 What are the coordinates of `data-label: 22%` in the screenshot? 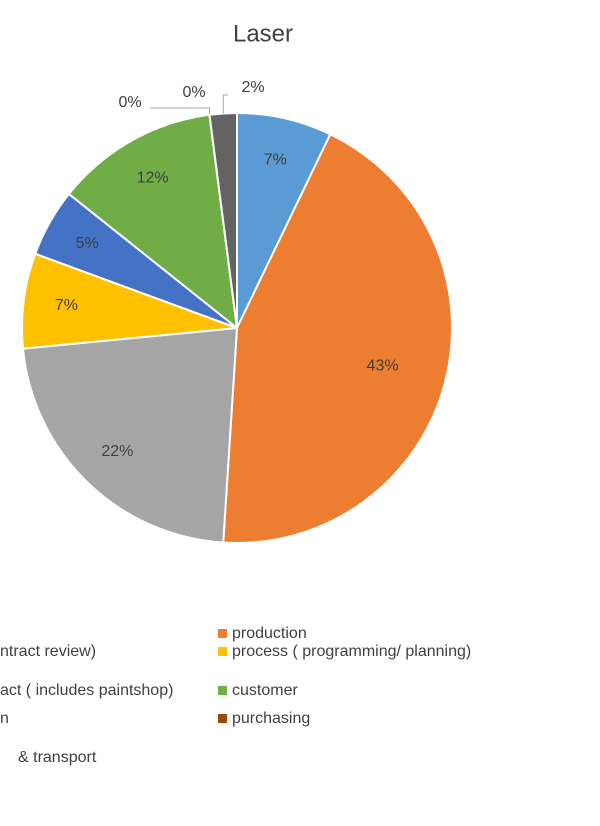 It's located at (117, 451).